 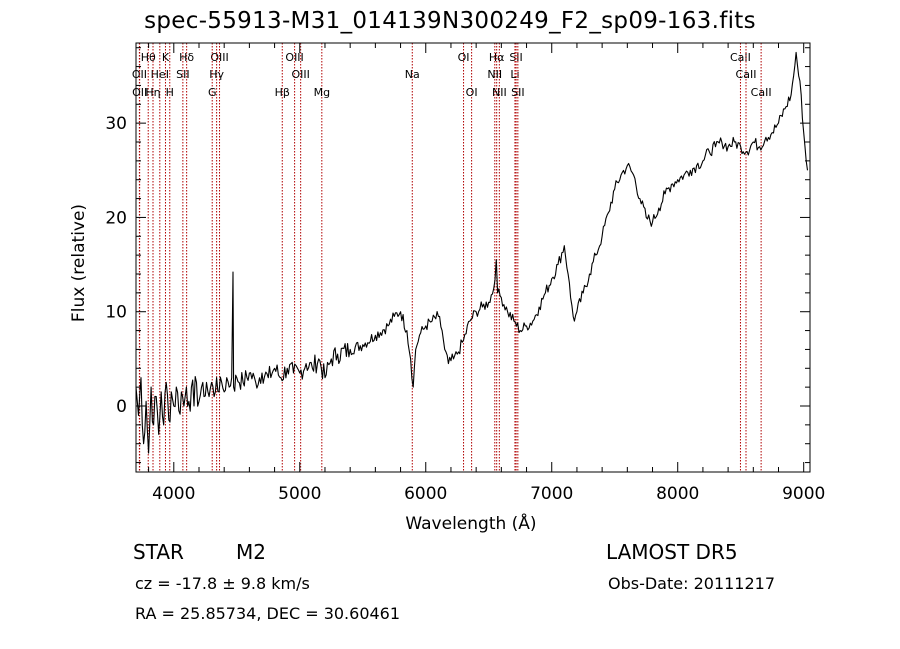 What do you see at coordinates (170, 92) in the screenshot?
I see `line-marker-label: H` at bounding box center [170, 92].